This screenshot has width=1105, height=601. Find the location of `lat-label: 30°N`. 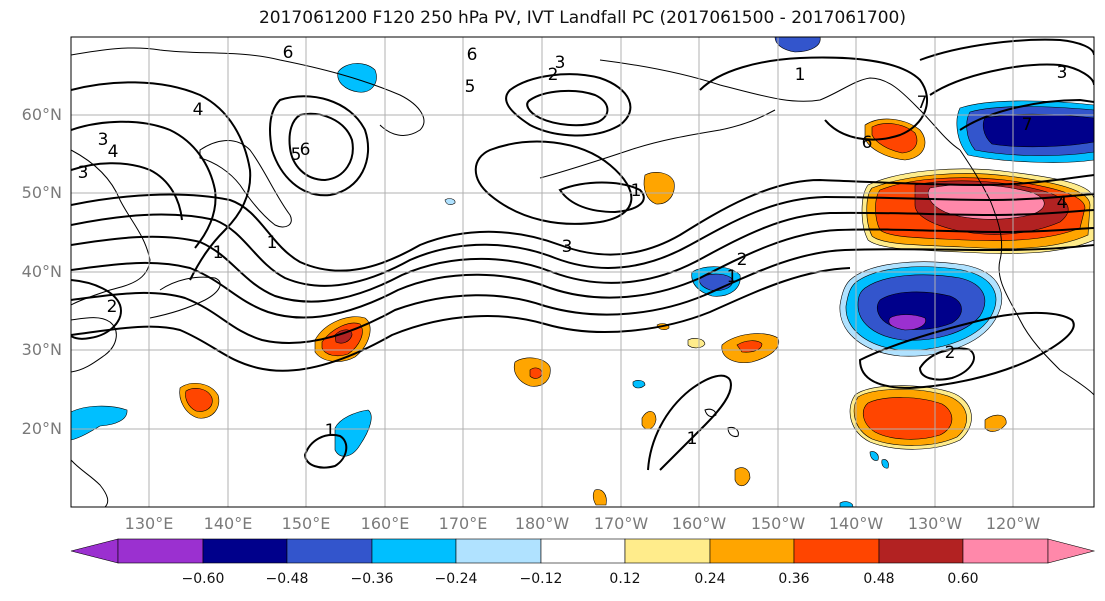

lat-label: 30°N is located at coordinates (41, 349).